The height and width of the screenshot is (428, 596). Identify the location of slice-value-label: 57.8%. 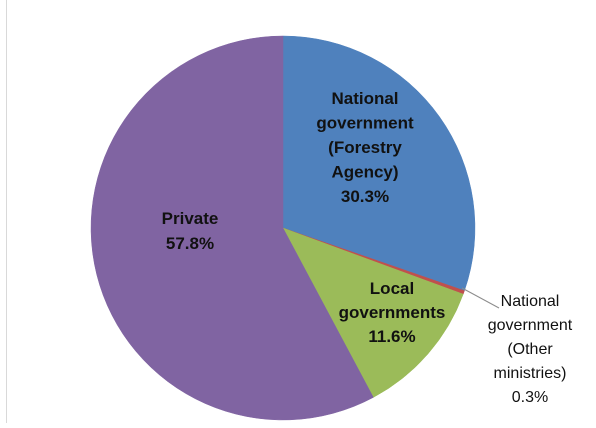
(190, 243).